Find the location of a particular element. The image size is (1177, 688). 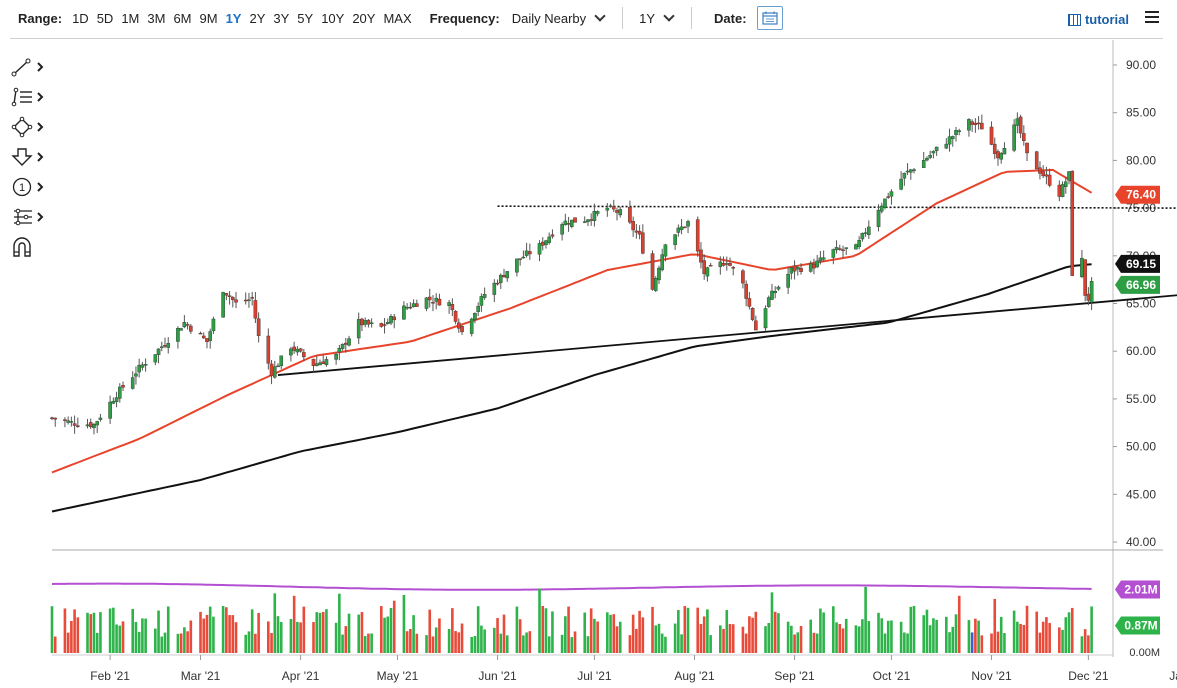

range-button-max: MAX is located at coordinates (397, 18).